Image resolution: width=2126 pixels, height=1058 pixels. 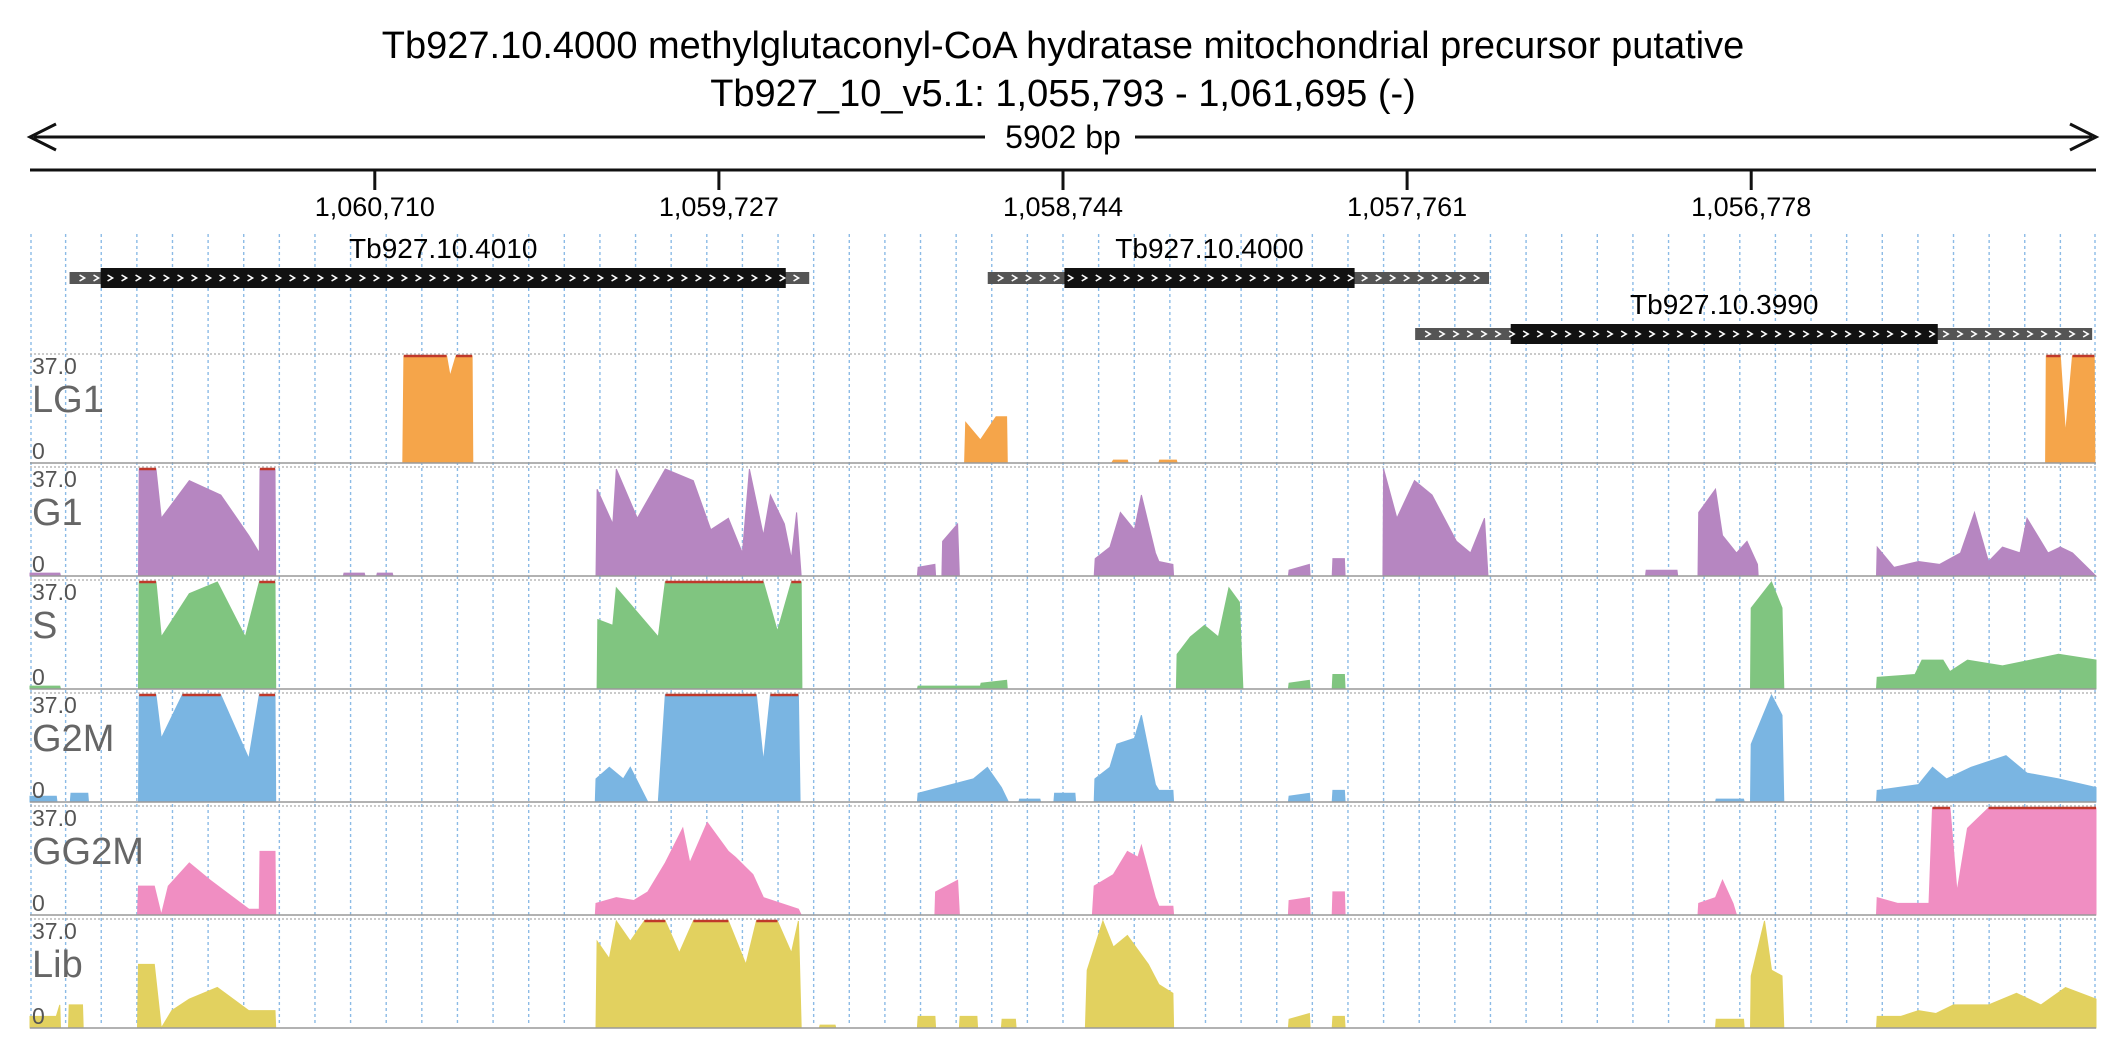 I want to click on span-ruler: 5902 bp, so click(x=1063, y=137).